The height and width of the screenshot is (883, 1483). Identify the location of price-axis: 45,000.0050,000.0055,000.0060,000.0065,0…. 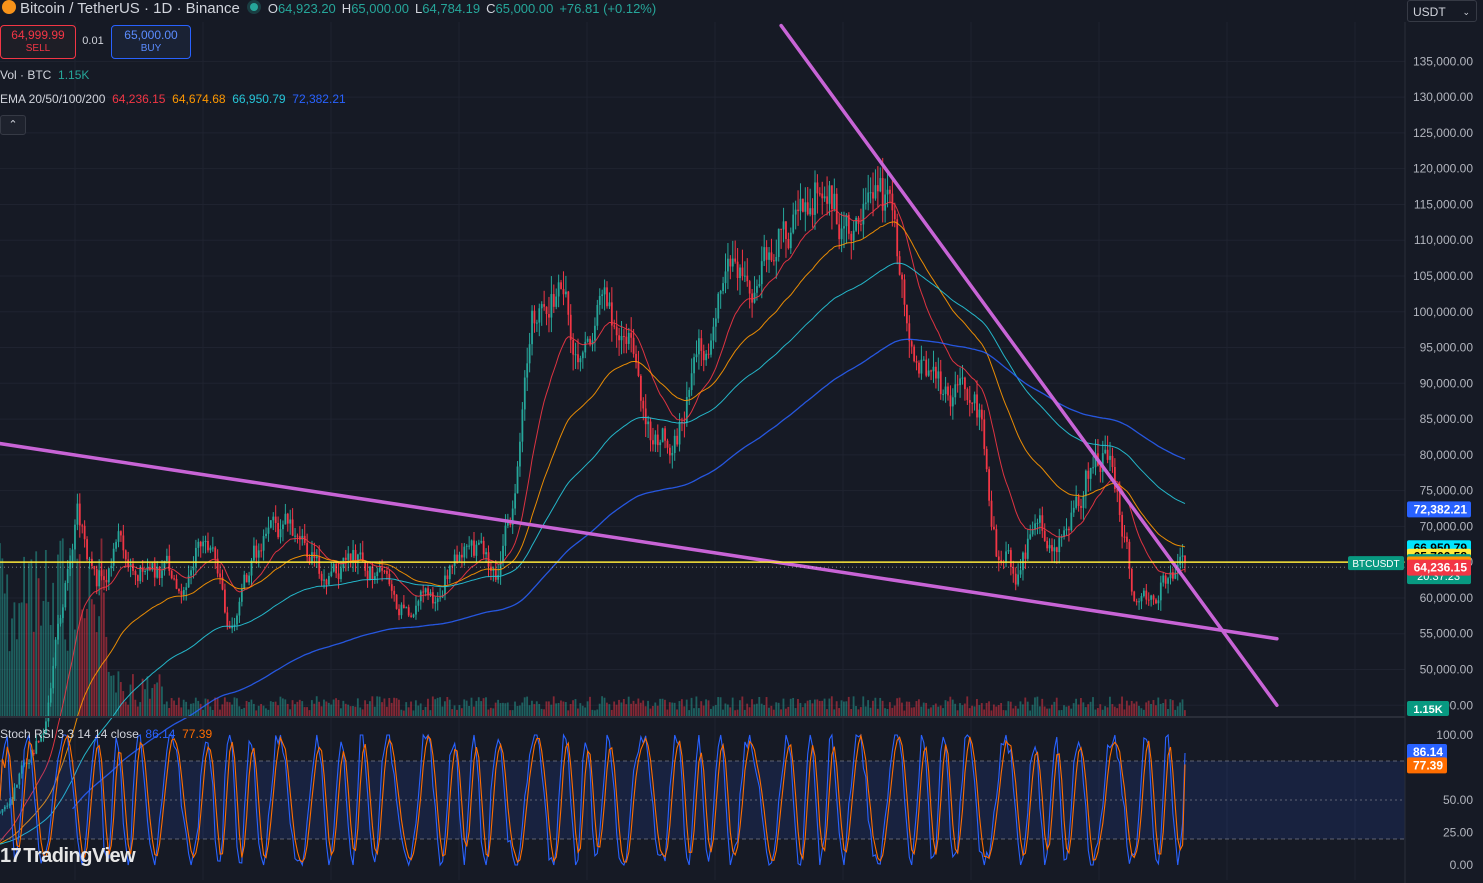
(1443, 452).